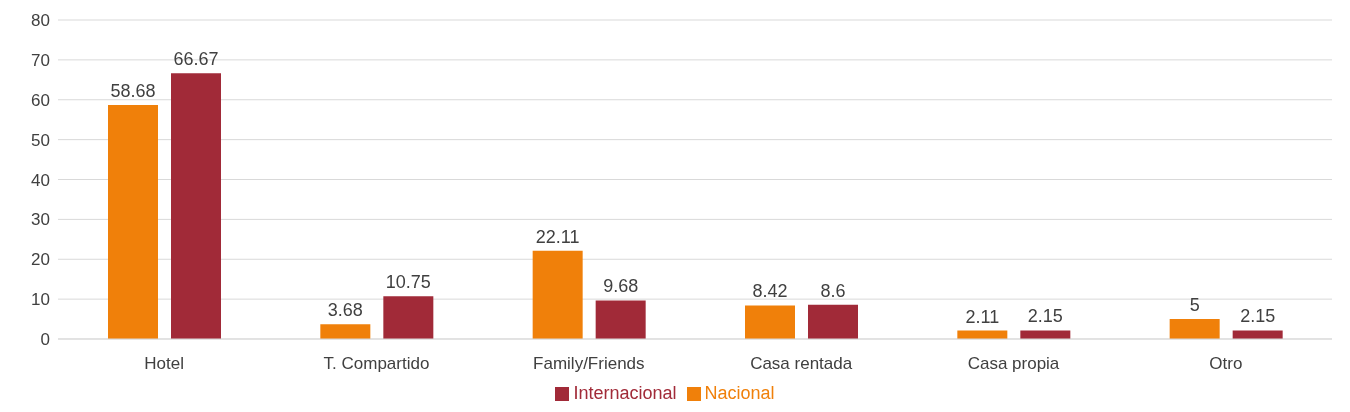  What do you see at coordinates (557, 236) in the screenshot?
I see `data-label: 22.11` at bounding box center [557, 236].